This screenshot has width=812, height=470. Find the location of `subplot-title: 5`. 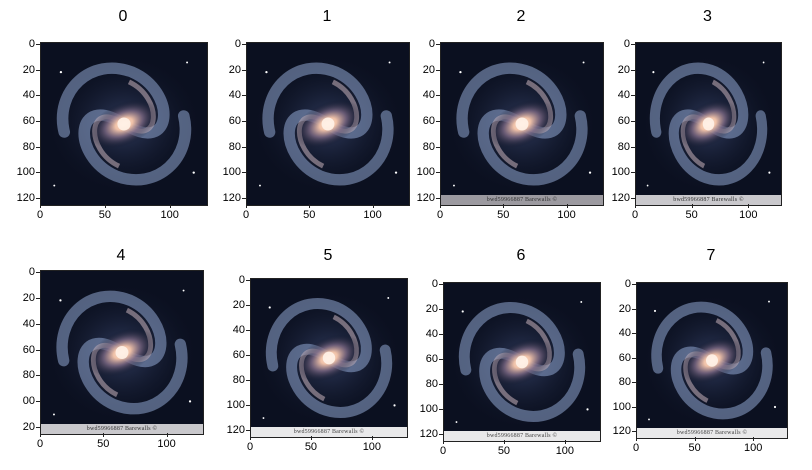

subplot-title: 5 is located at coordinates (328, 255).